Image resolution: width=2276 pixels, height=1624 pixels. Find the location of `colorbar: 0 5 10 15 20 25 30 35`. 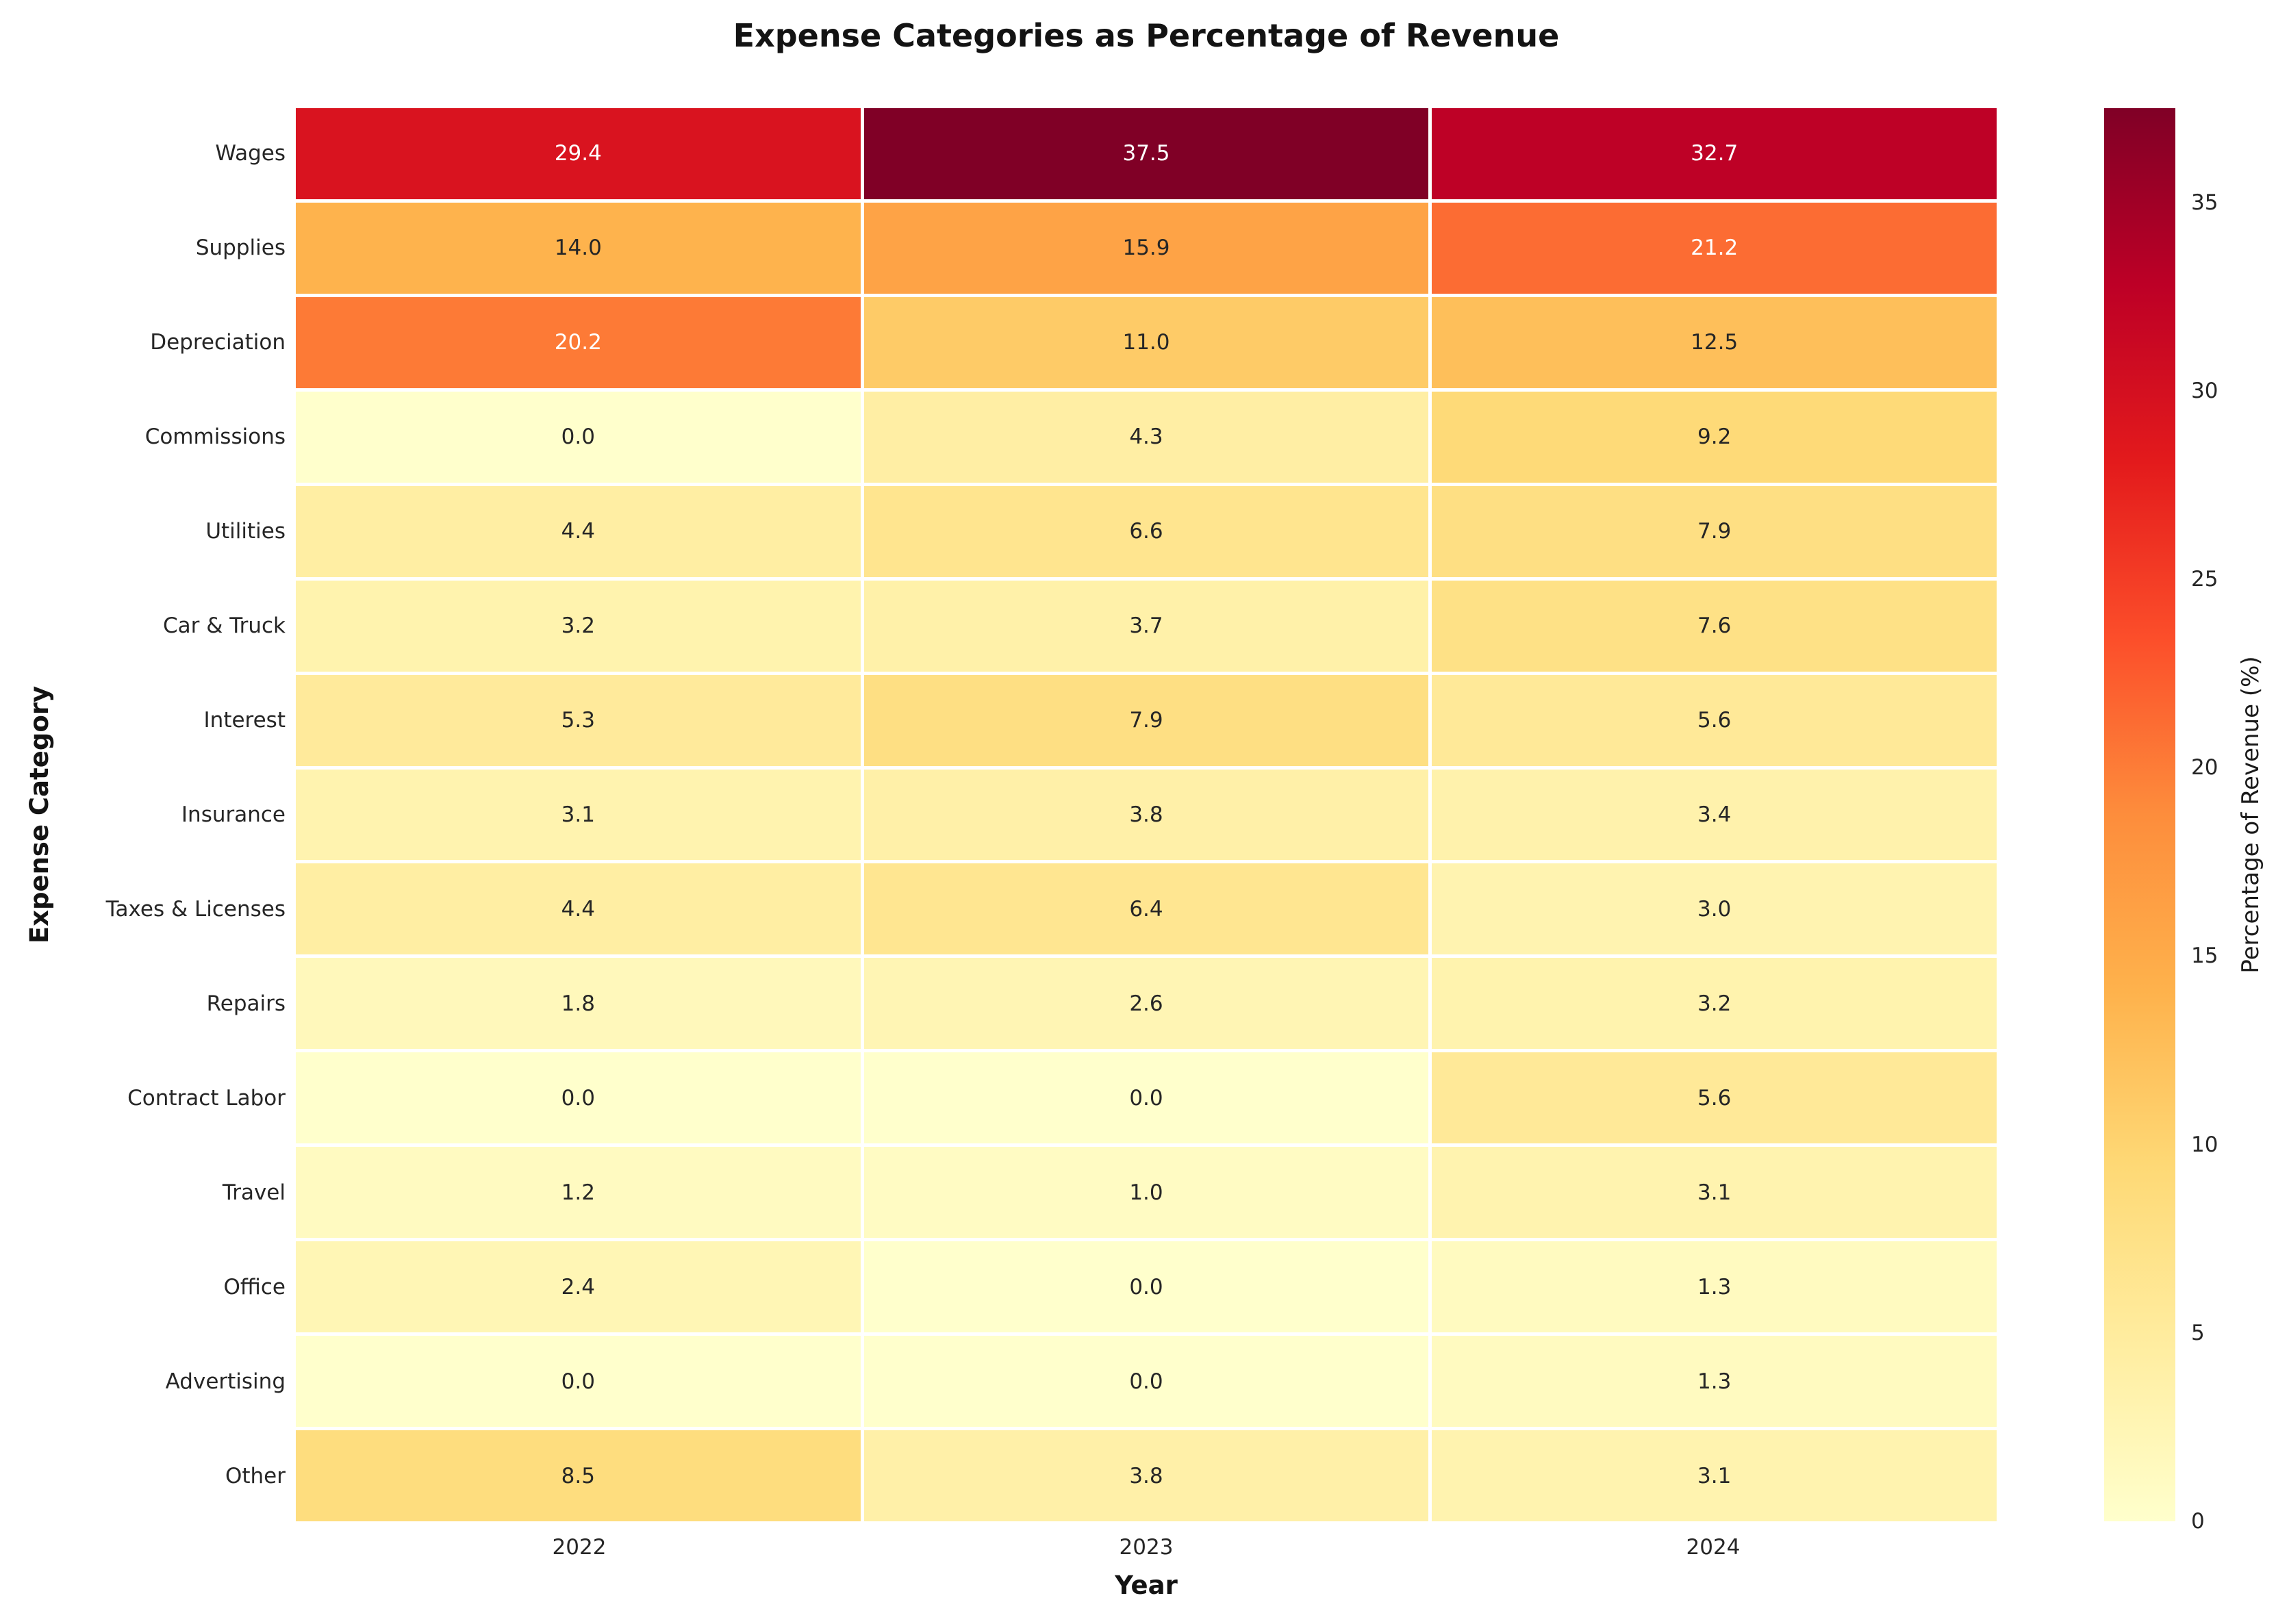

colorbar: 0 5 10 15 20 25 30 35 is located at coordinates (2161, 821).